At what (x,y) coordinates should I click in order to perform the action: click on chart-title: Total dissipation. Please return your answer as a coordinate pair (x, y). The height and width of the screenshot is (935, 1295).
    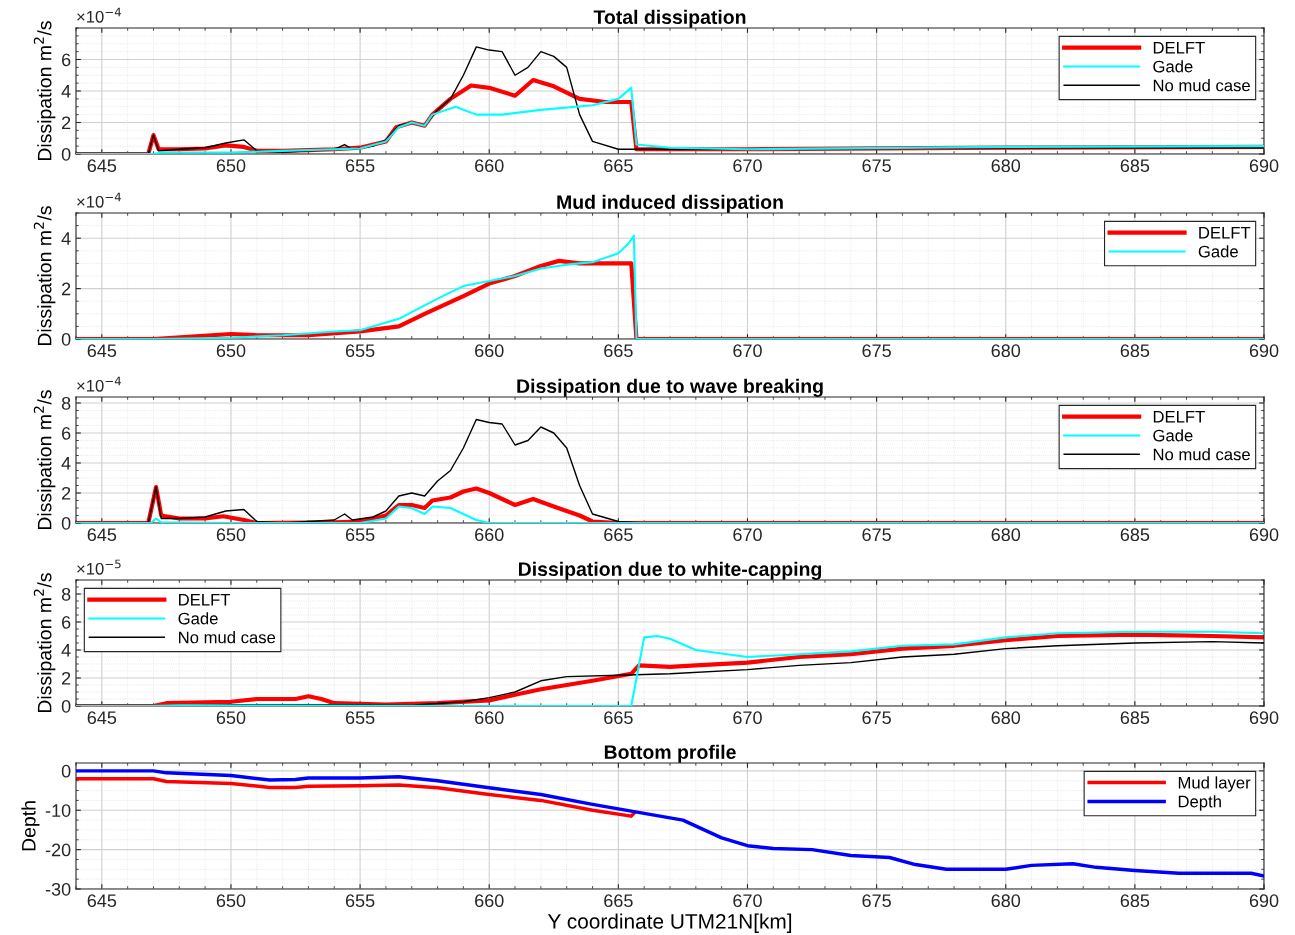
    Looking at the image, I should click on (669, 18).